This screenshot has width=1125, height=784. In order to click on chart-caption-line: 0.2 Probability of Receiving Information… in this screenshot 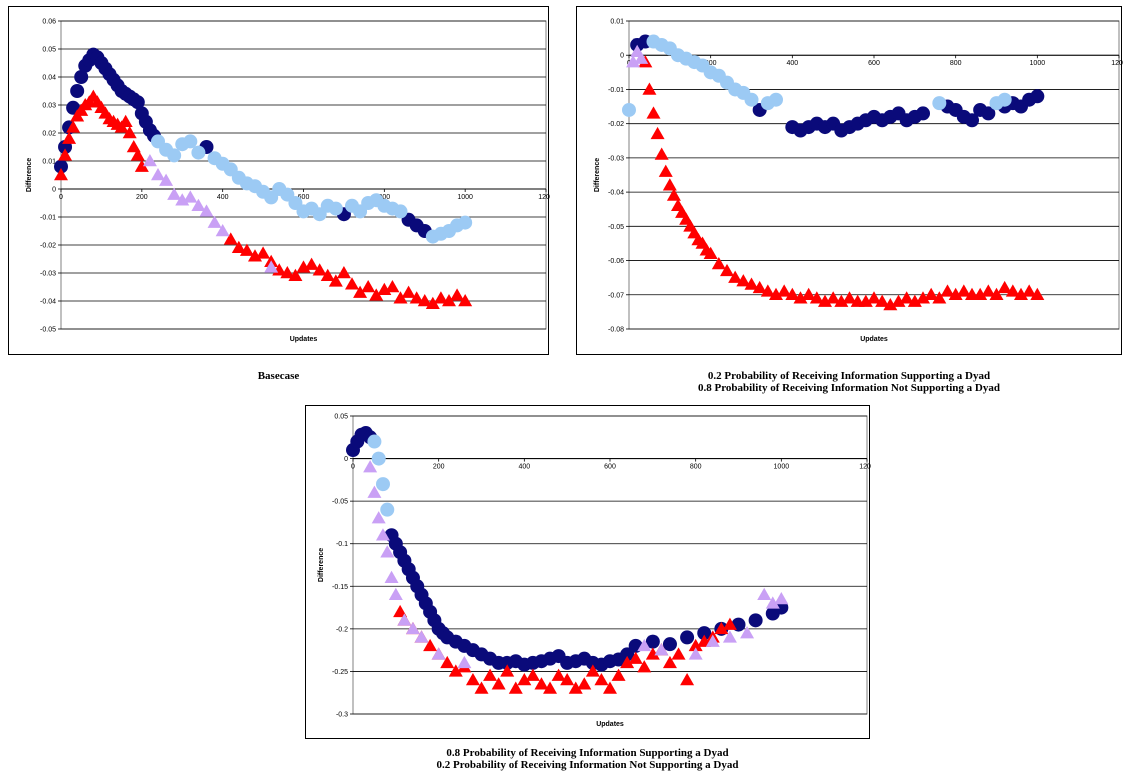, I will do `click(849, 376)`.